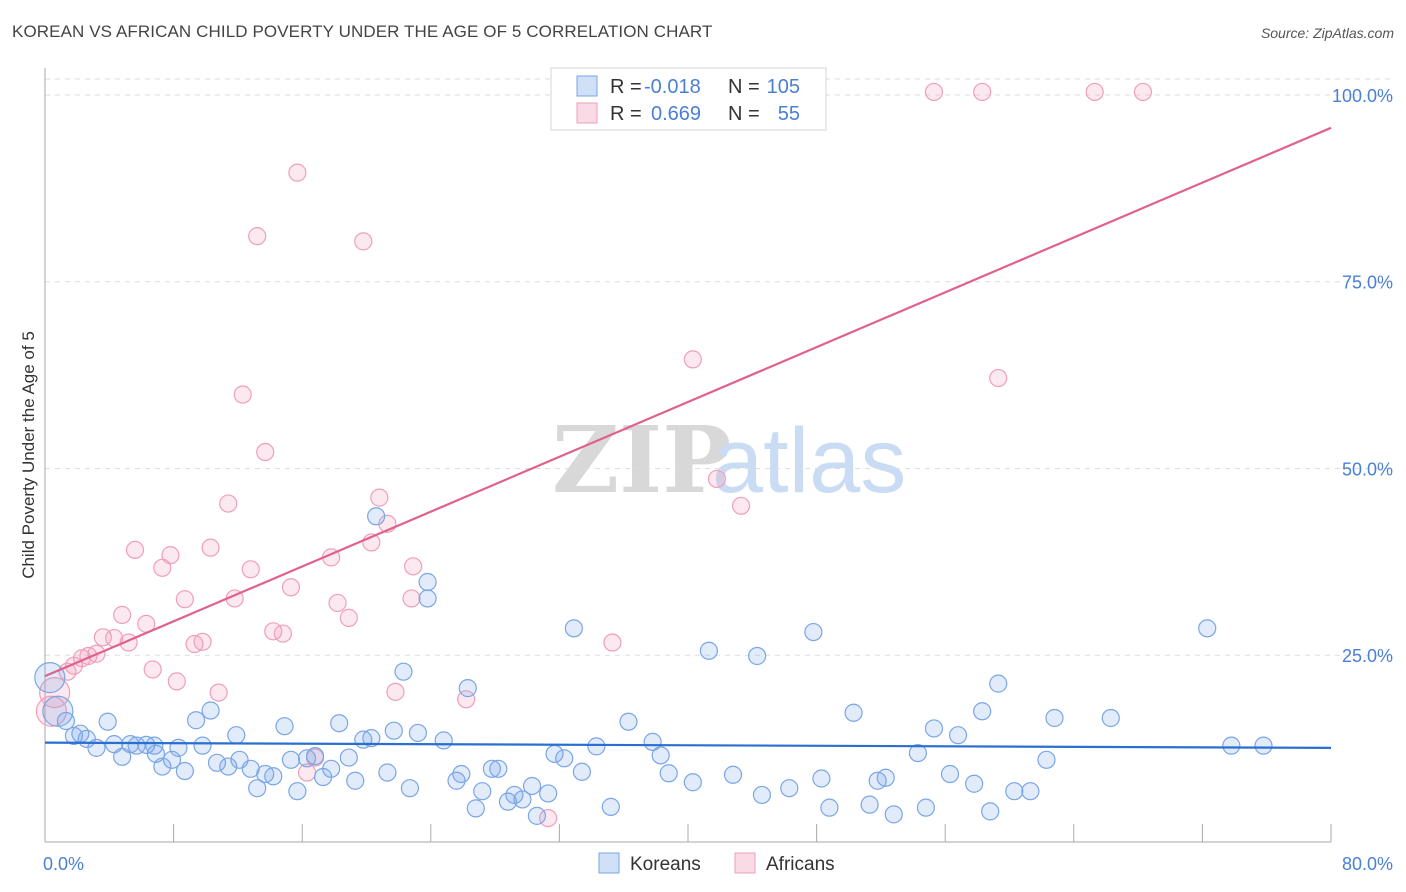 Image resolution: width=1406 pixels, height=892 pixels. What do you see at coordinates (789, 114) in the screenshot?
I see `legend-n-value-2: 55` at bounding box center [789, 114].